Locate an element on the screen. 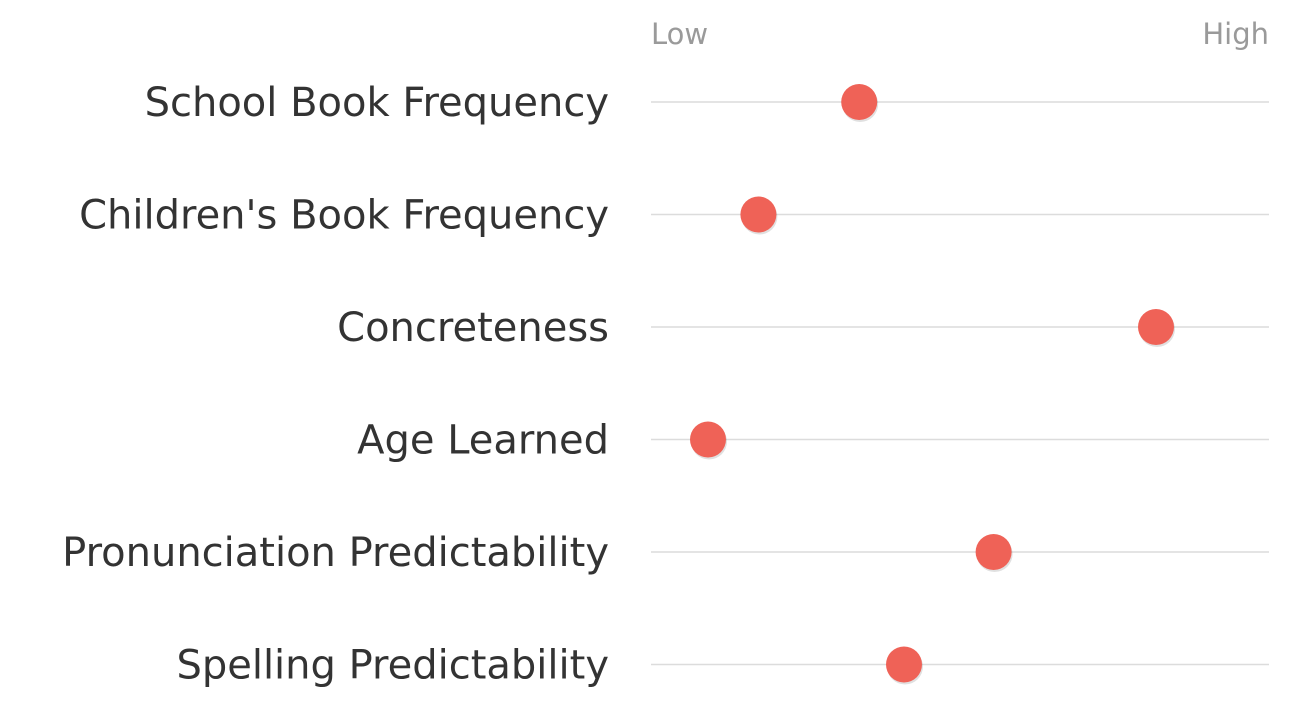  axis-low-label: Low is located at coordinates (679, 34).